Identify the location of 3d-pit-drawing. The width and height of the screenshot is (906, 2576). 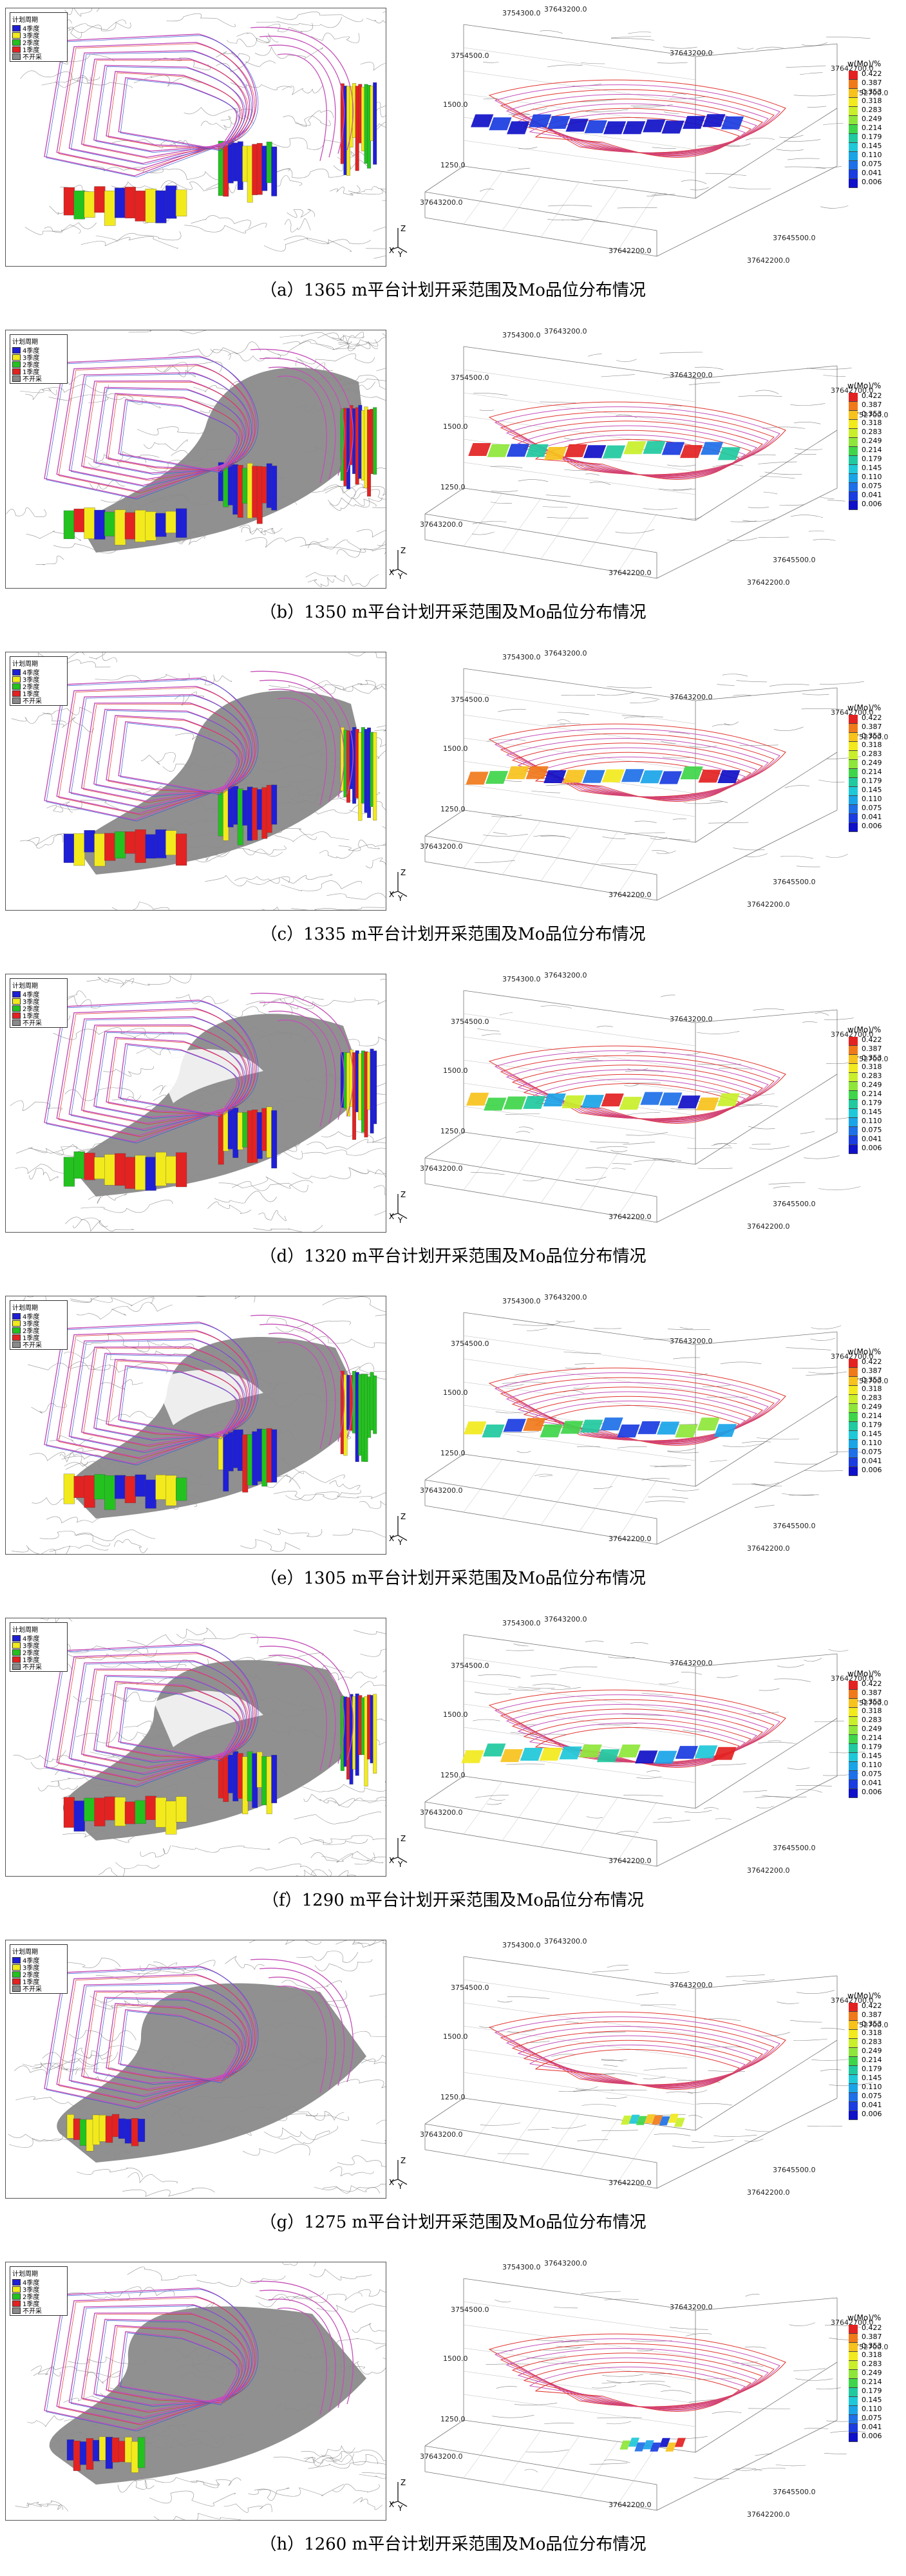
(644, 784).